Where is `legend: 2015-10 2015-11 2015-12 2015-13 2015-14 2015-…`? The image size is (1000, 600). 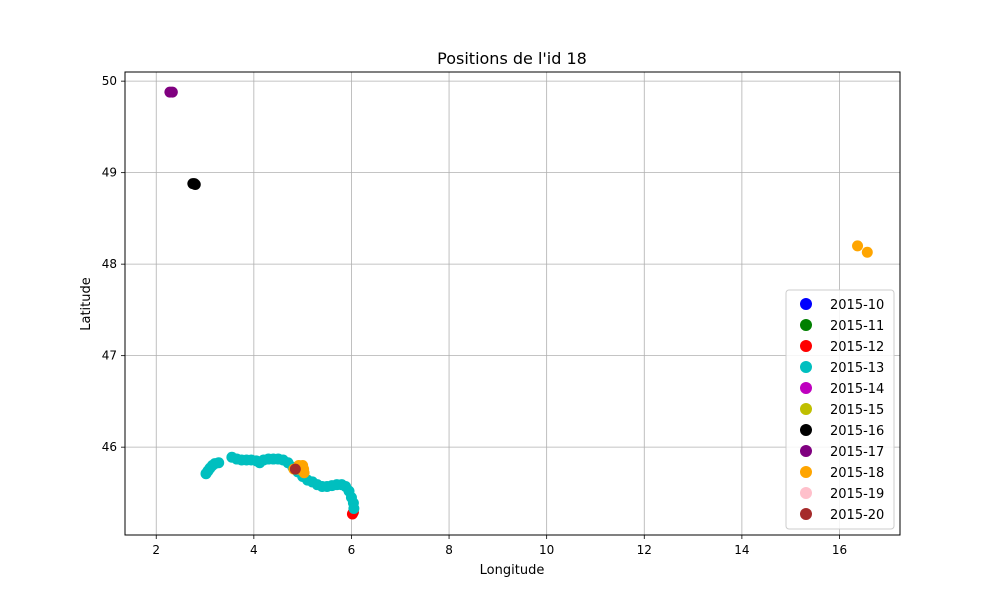 legend: 2015-10 2015-11 2015-12 2015-13 2015-14 2015-… is located at coordinates (840, 409).